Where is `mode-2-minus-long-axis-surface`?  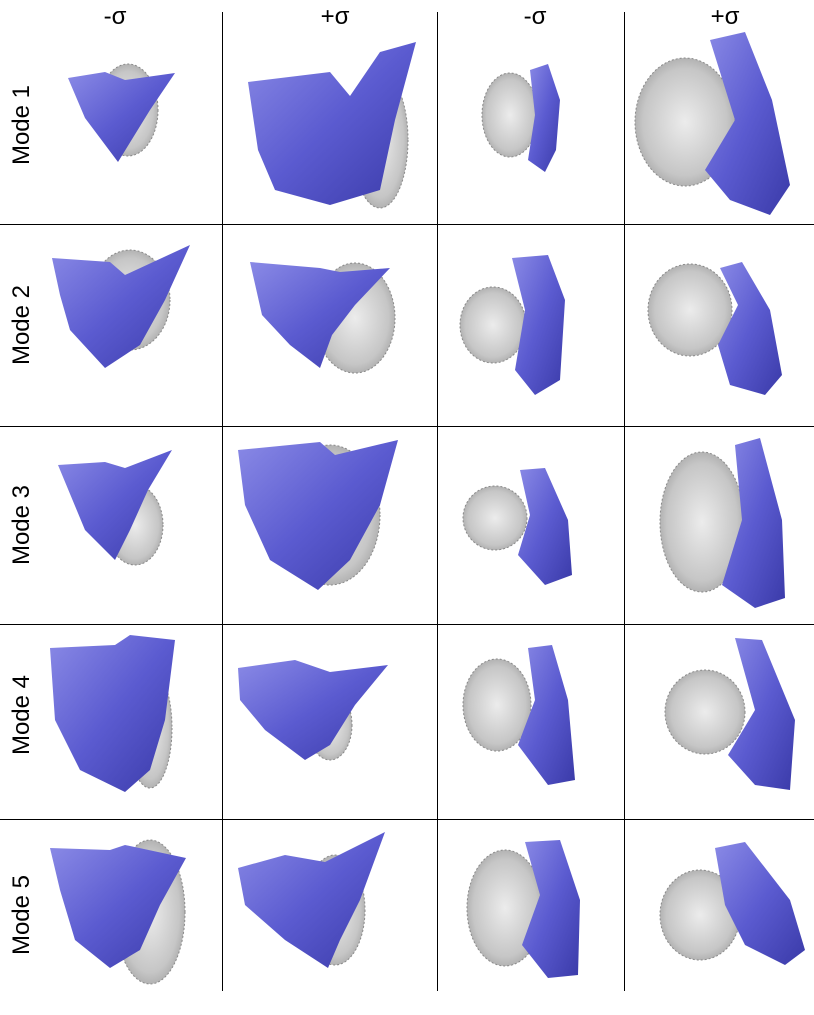
mode-2-minus-long-axis-surface is located at coordinates (121, 306).